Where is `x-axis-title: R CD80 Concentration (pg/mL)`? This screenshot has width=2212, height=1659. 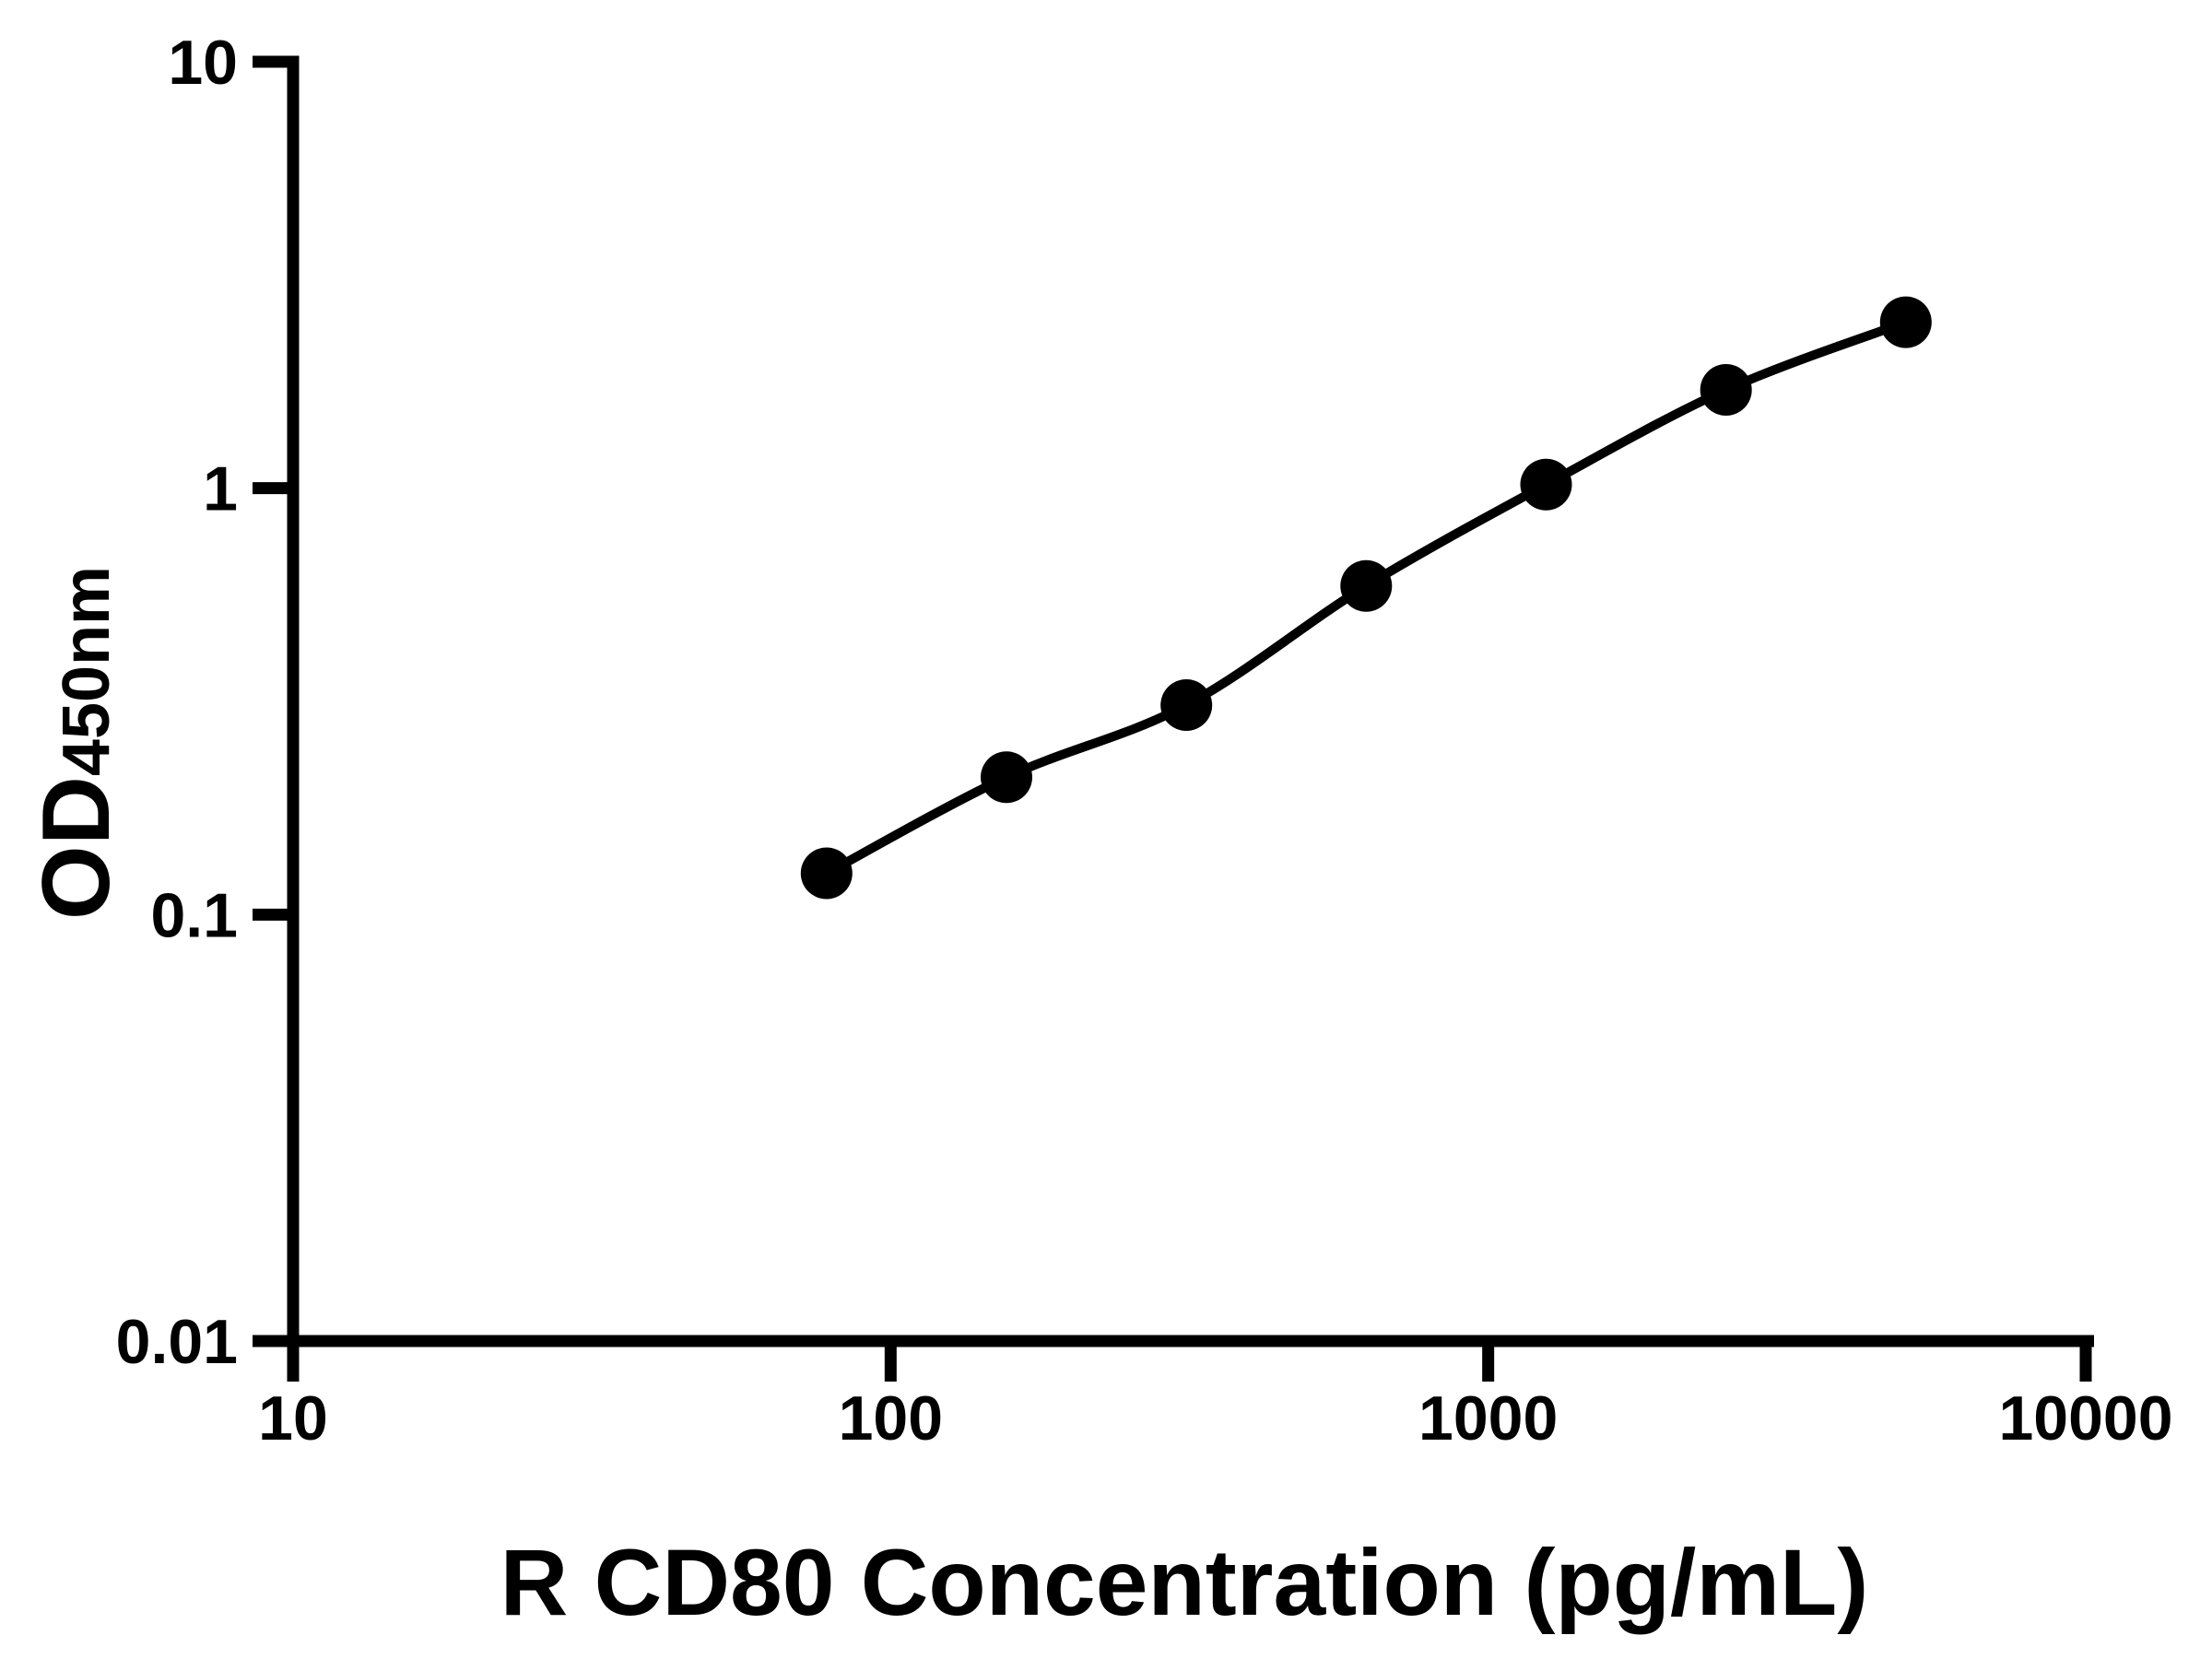
x-axis-title: R CD80 Concentration (pg/mL) is located at coordinates (1184, 1582).